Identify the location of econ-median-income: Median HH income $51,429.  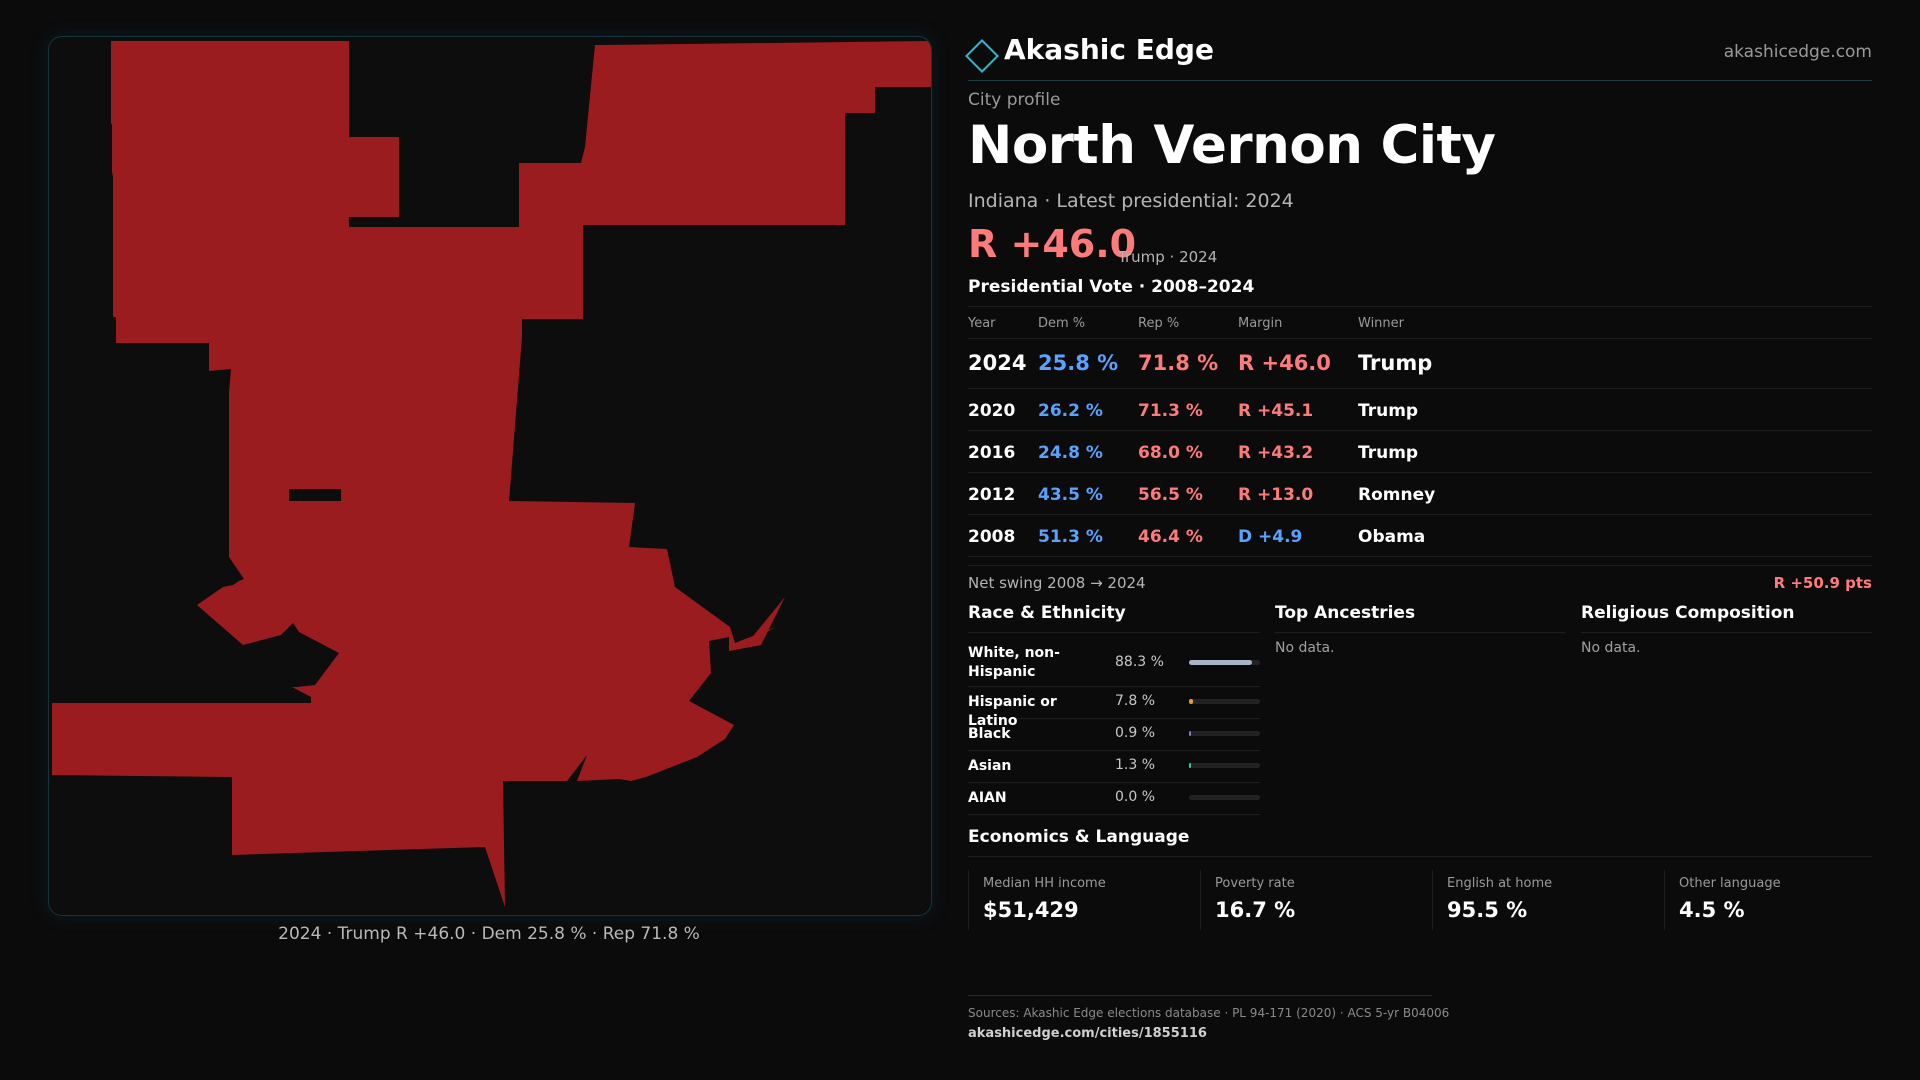
(1084, 900).